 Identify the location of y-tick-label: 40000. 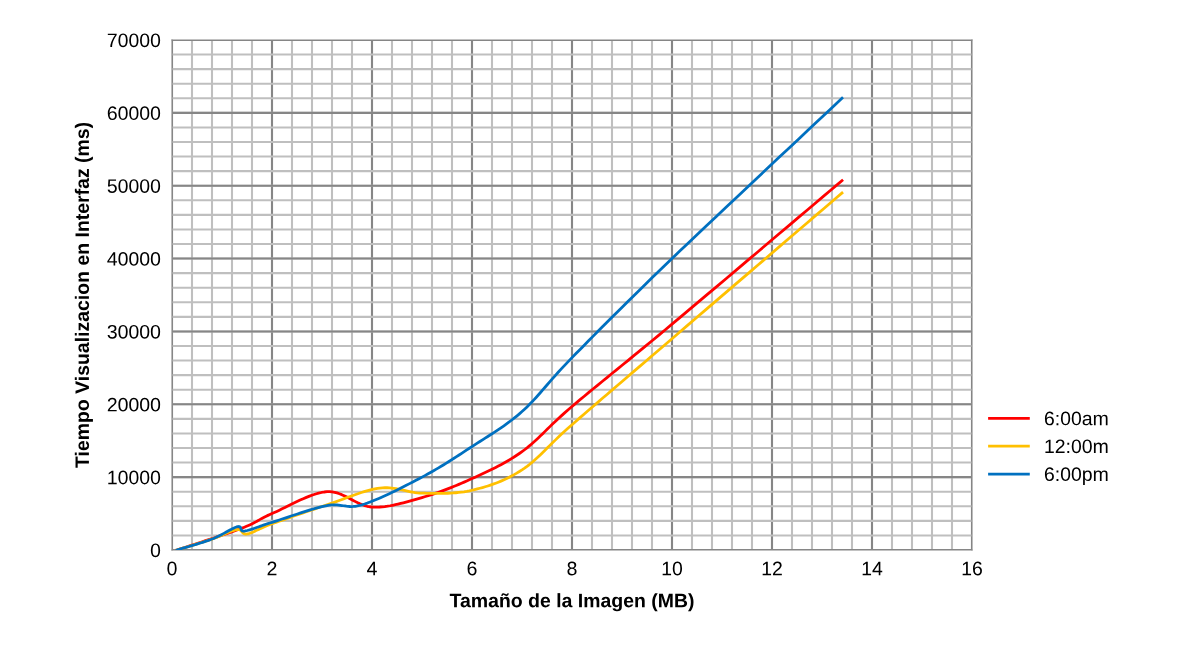
(134, 259).